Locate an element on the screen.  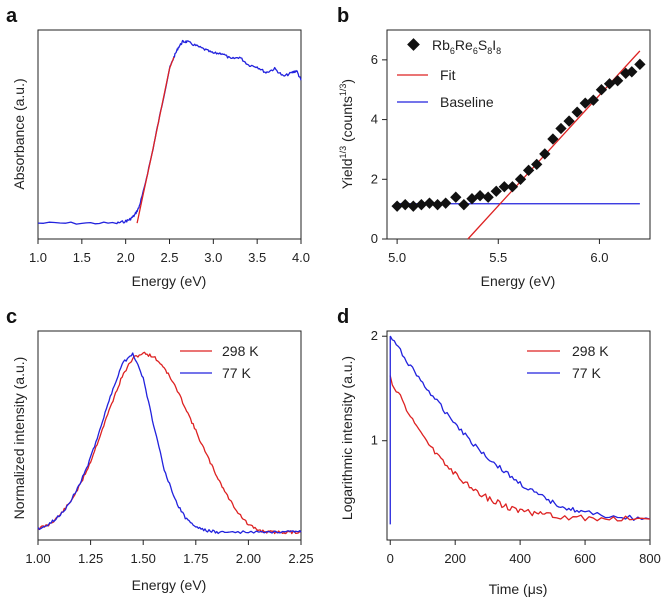
legend-fit: Fit is located at coordinates (448, 75).